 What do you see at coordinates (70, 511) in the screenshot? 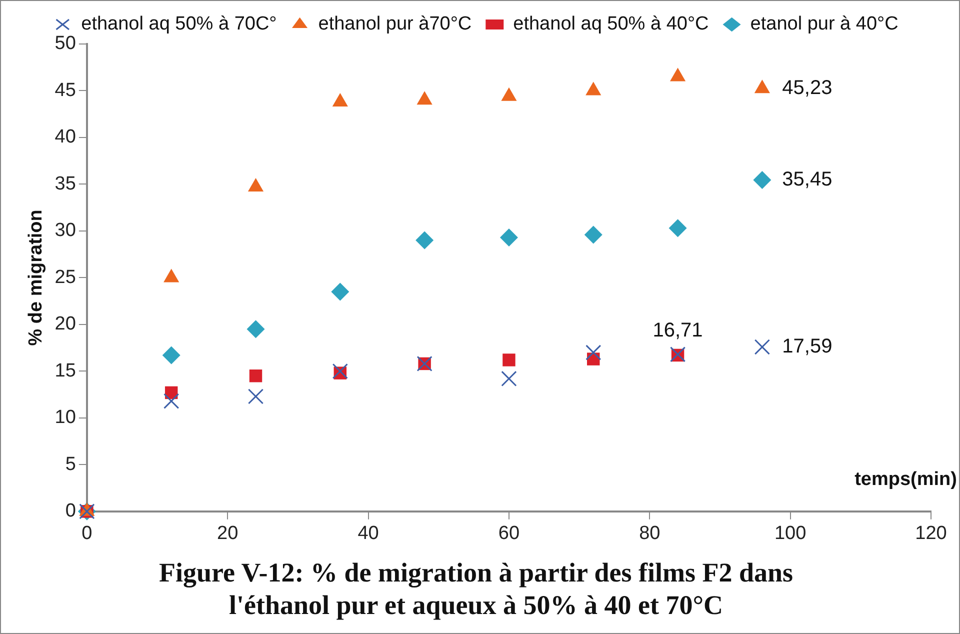
I see `y-tick-label: 0` at bounding box center [70, 511].